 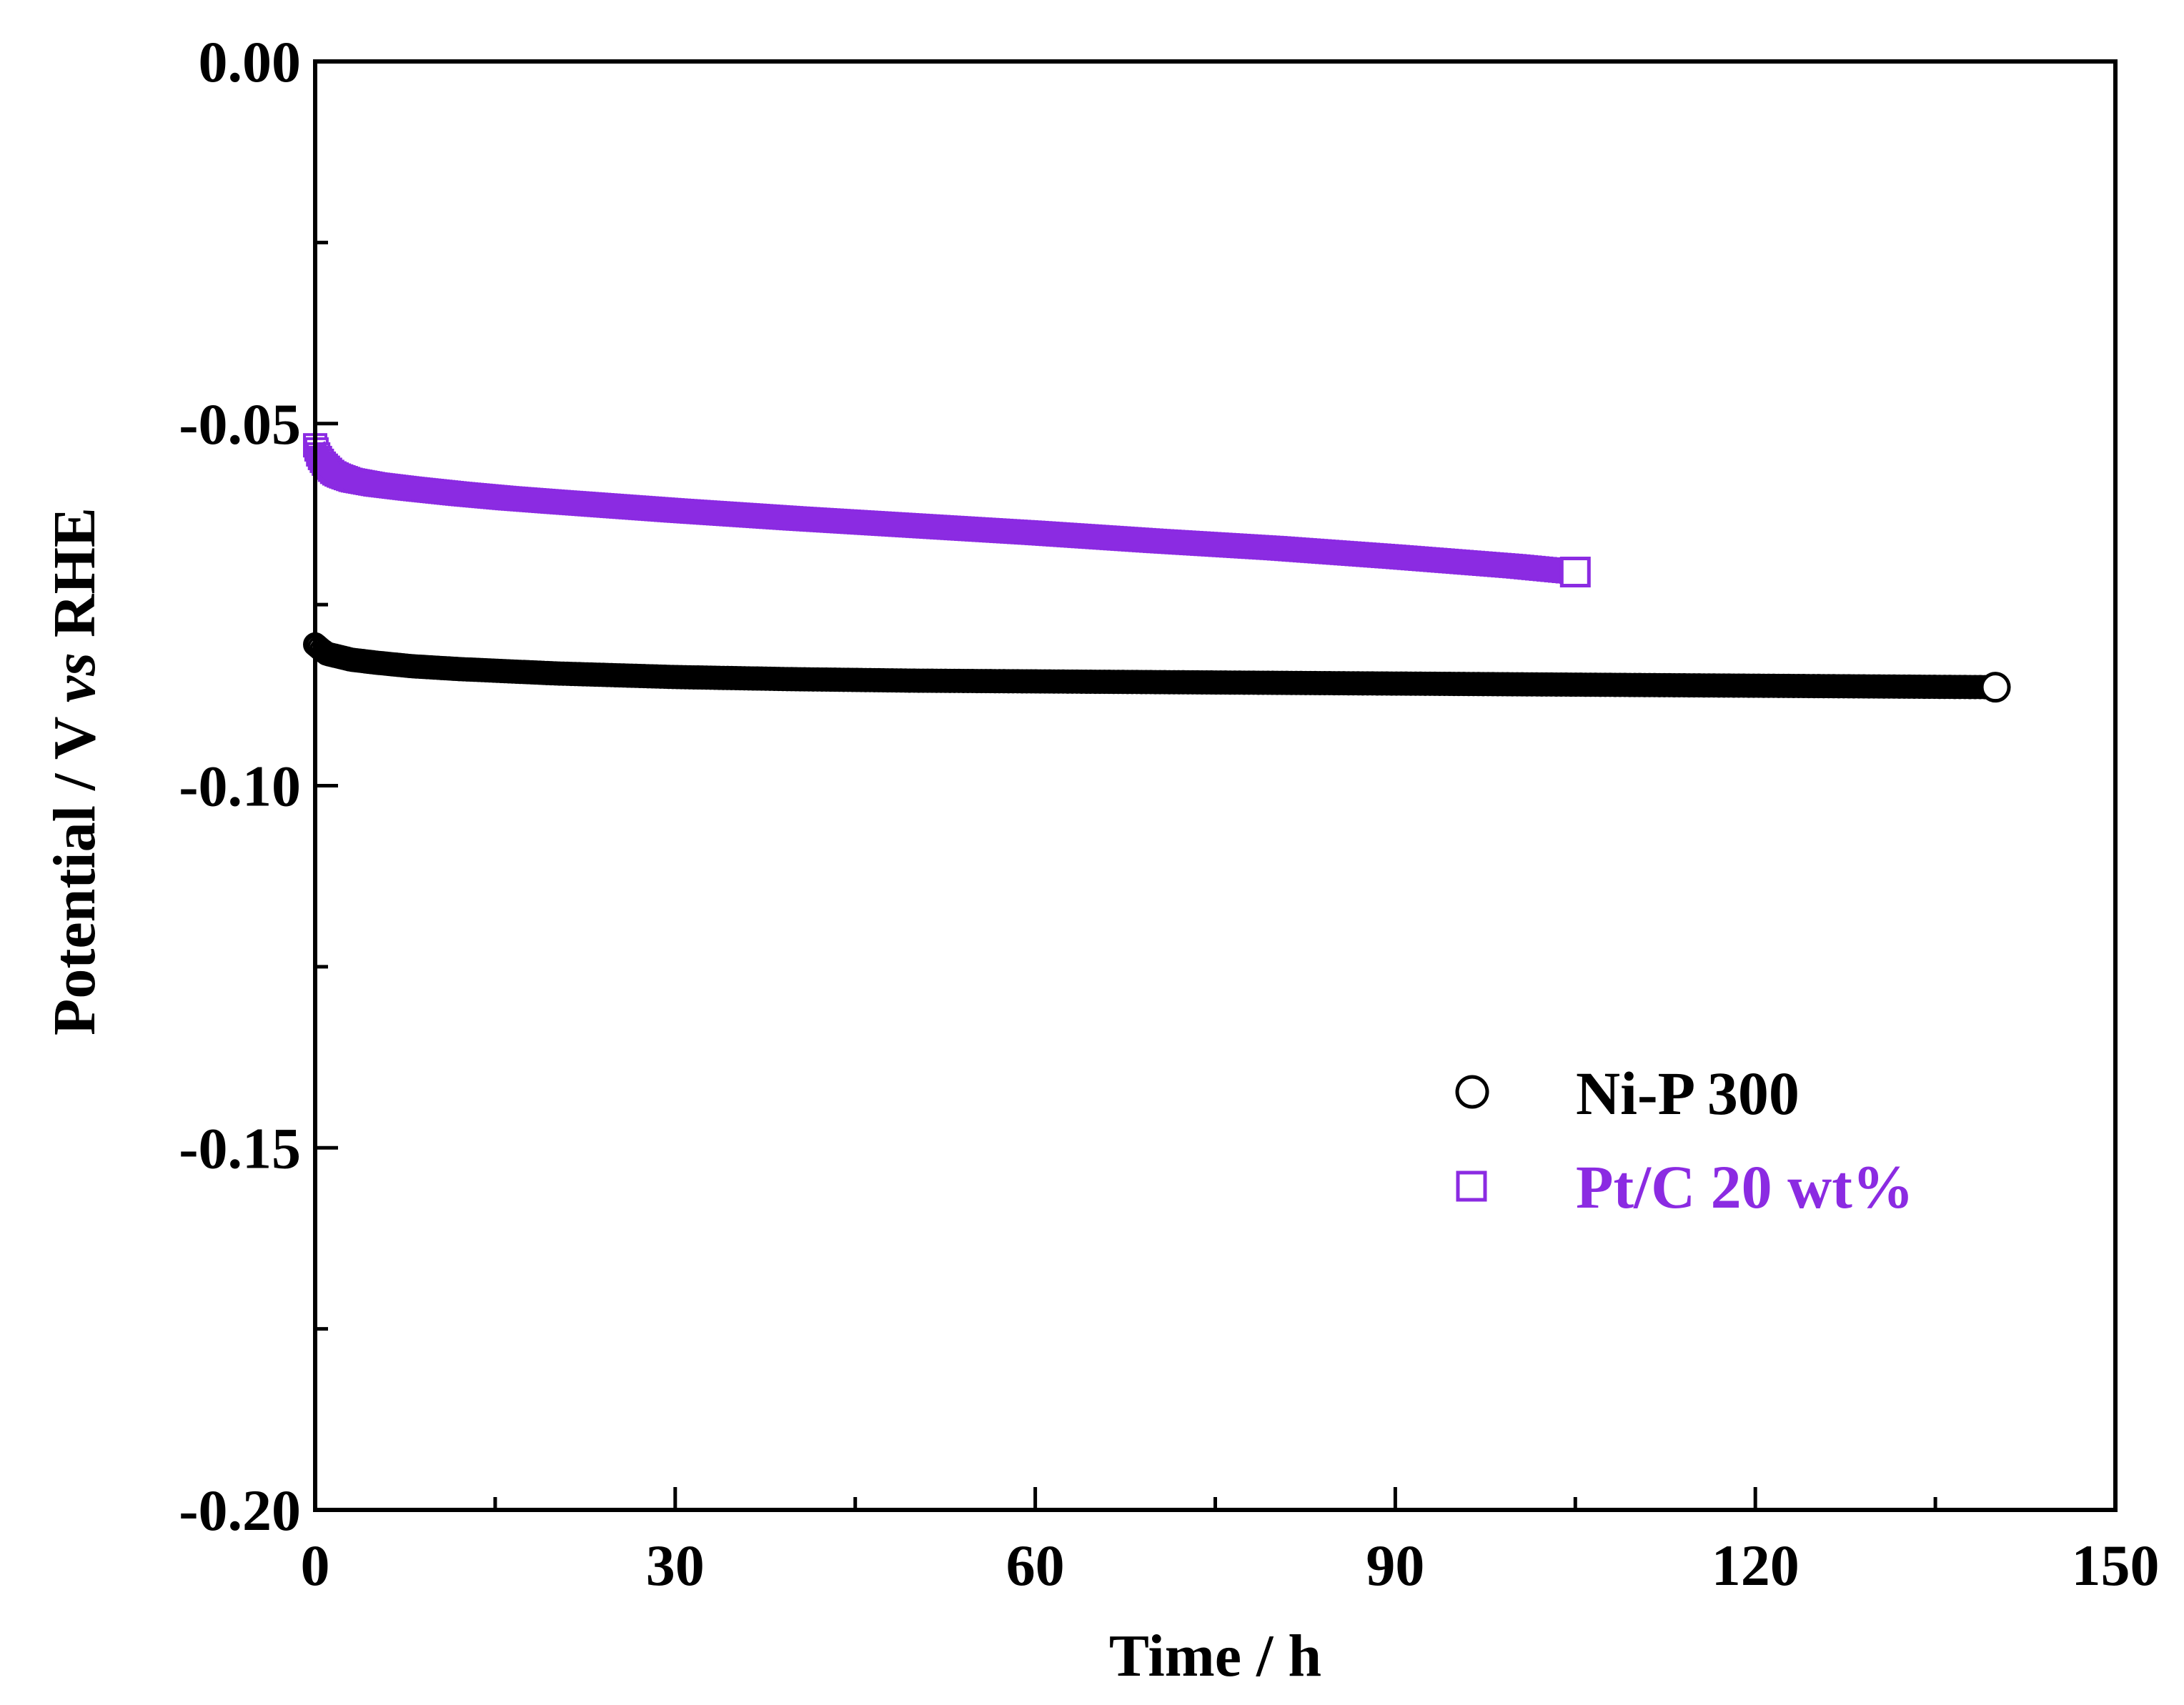 What do you see at coordinates (240, 424) in the screenshot?
I see `y-tick-label: -0.05` at bounding box center [240, 424].